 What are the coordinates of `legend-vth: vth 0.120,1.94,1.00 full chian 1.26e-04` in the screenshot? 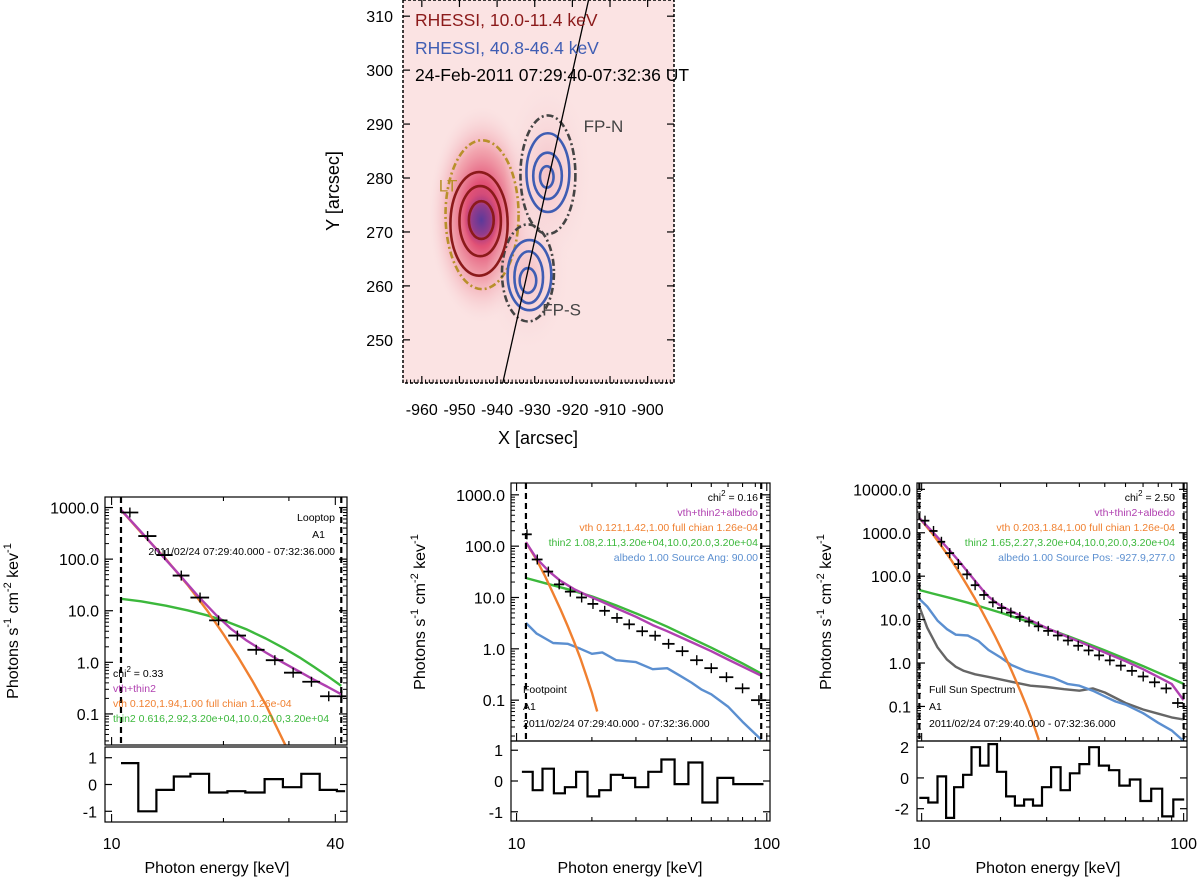 It's located at (202, 704).